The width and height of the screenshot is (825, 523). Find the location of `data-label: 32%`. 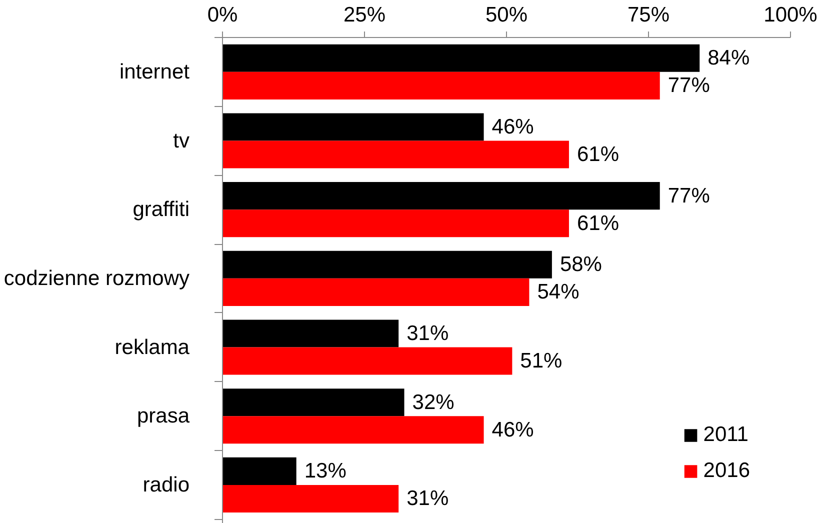

data-label: 32% is located at coordinates (433, 402).